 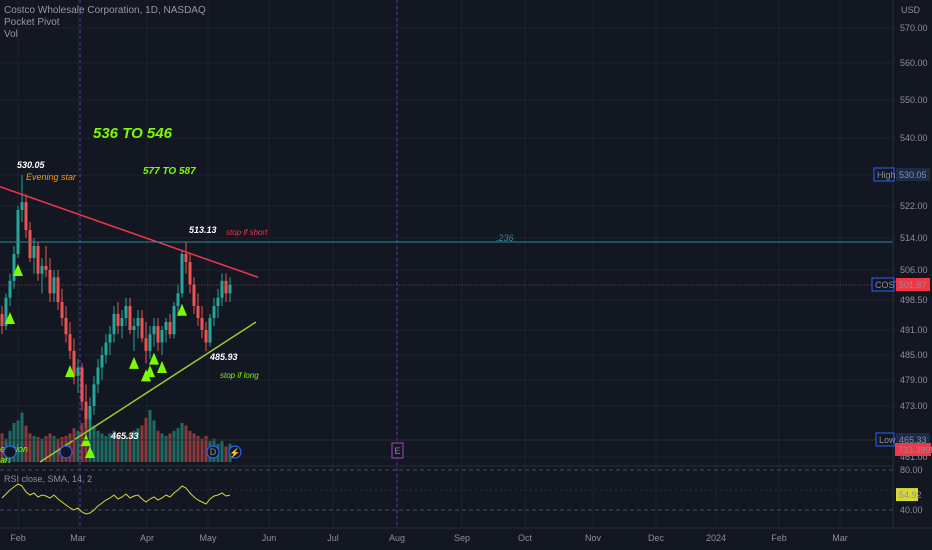 I want to click on time-tick-label: Feb, so click(x=18, y=538).